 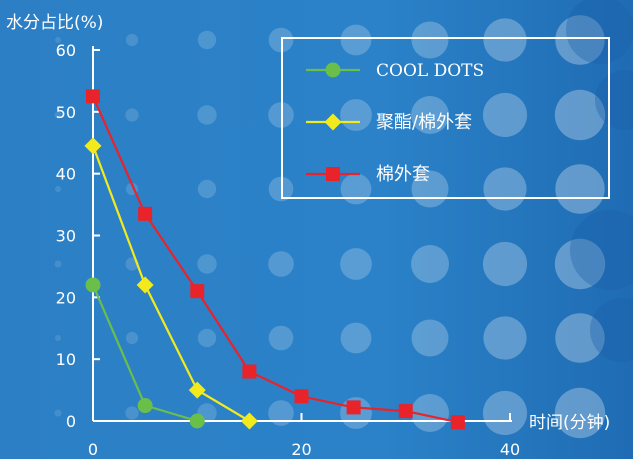 I want to click on y-tick-label: 20, so click(x=66, y=297).